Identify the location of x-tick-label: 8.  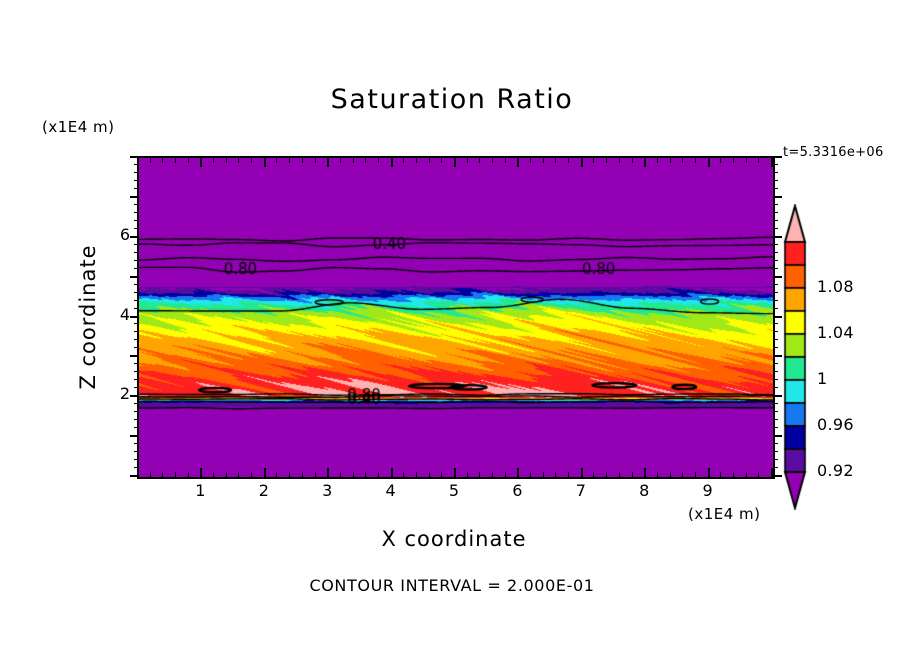
(644, 490).